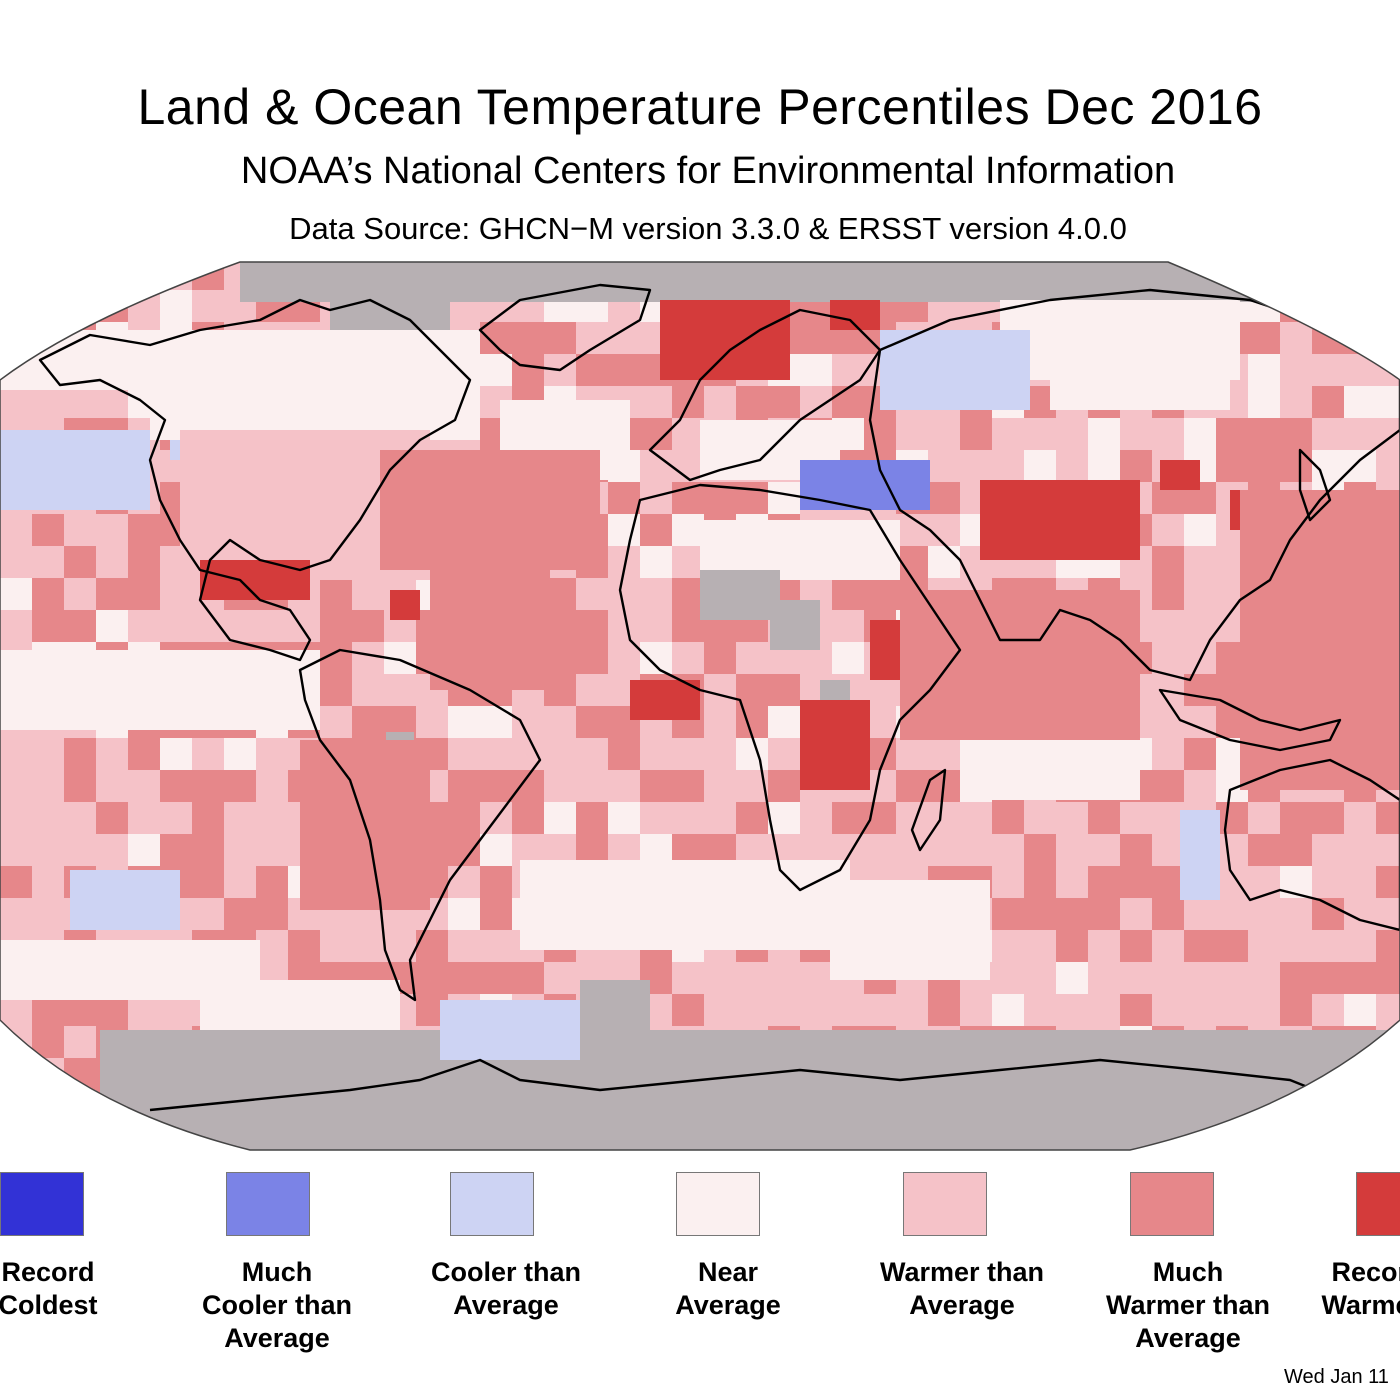 This screenshot has height=1400, width=1400. What do you see at coordinates (277, 1338) in the screenshot?
I see `legend-label-line: Average` at bounding box center [277, 1338].